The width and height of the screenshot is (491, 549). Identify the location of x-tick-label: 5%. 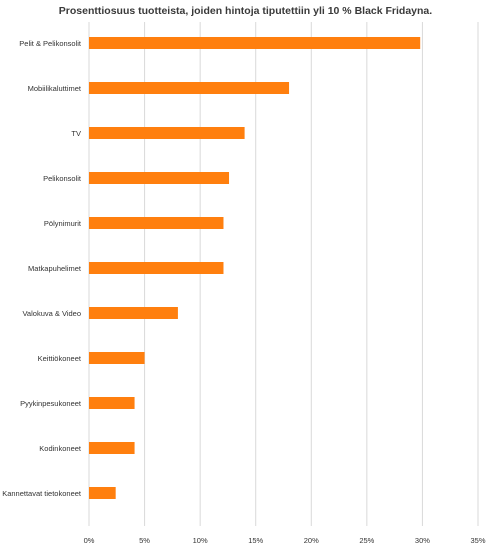
(144, 540).